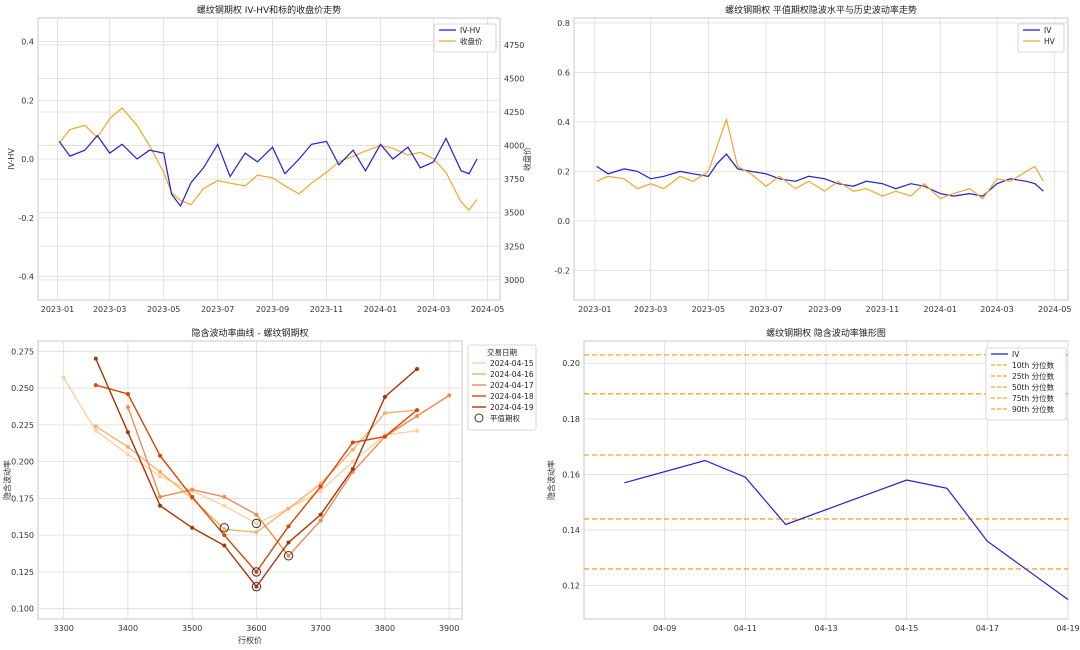  Describe the element at coordinates (571, 474) in the screenshot. I see `y-tick-label: 0.16` at that location.